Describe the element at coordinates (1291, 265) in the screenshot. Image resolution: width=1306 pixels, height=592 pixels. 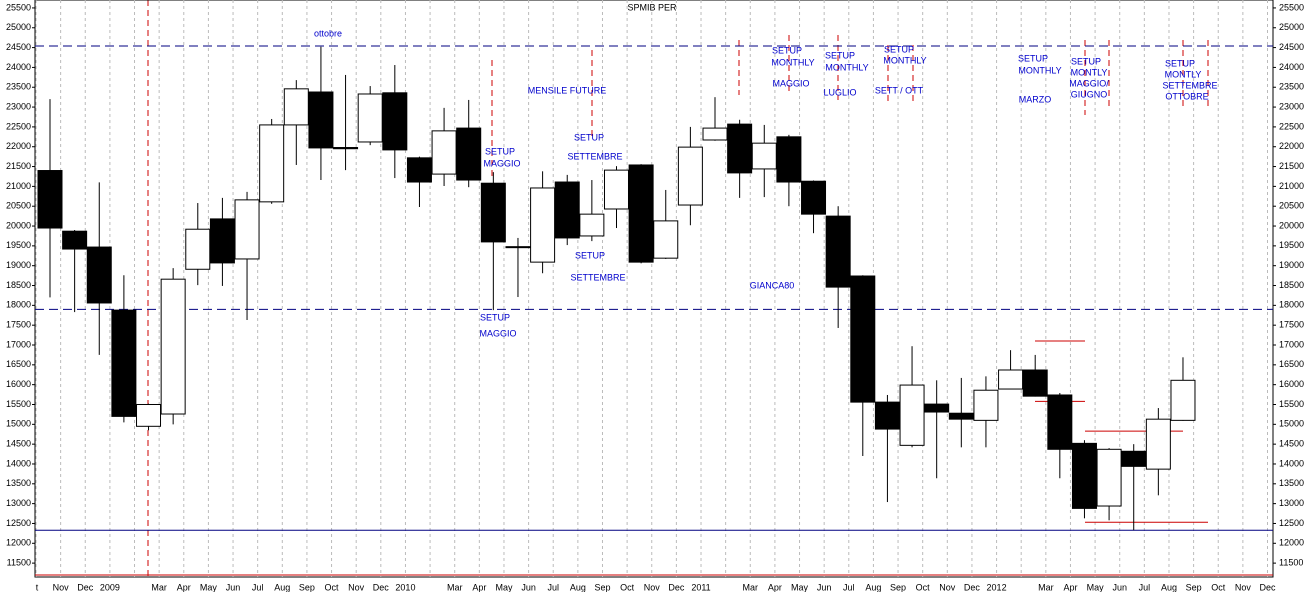
I see `y-tick-label: 19000` at that location.